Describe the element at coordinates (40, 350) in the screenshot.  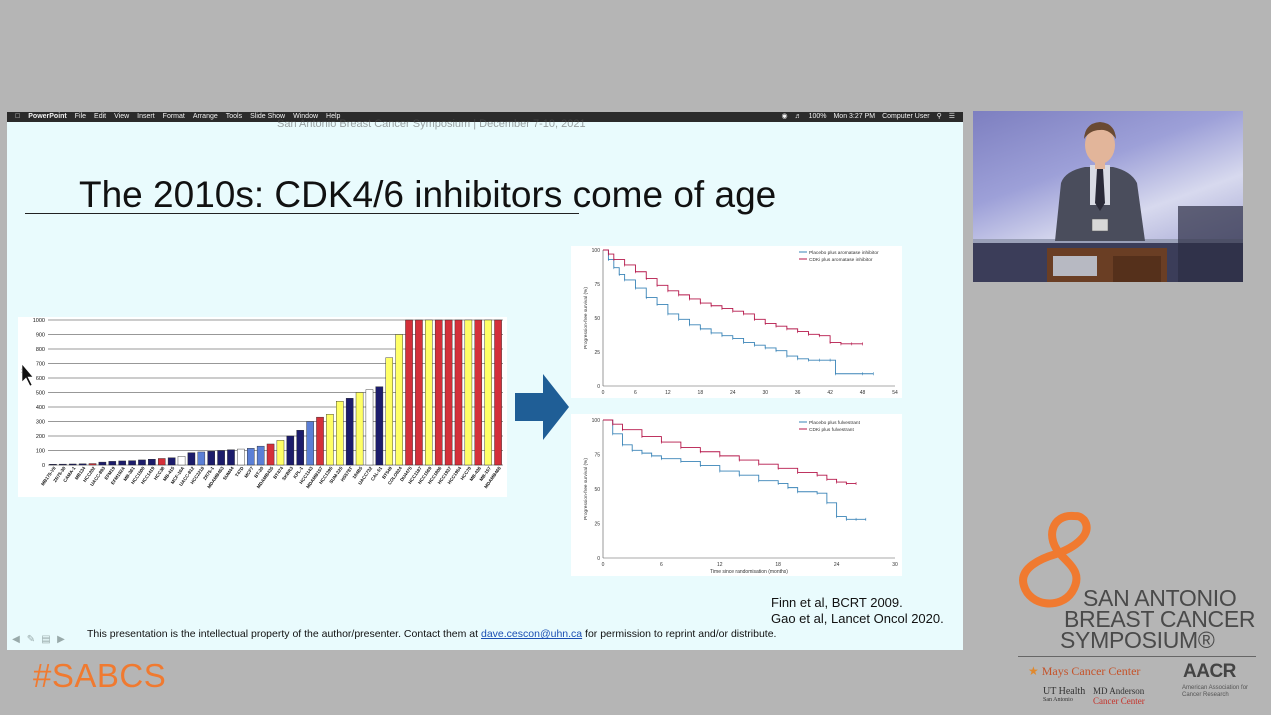
I see `y-tick-label: 800` at that location.